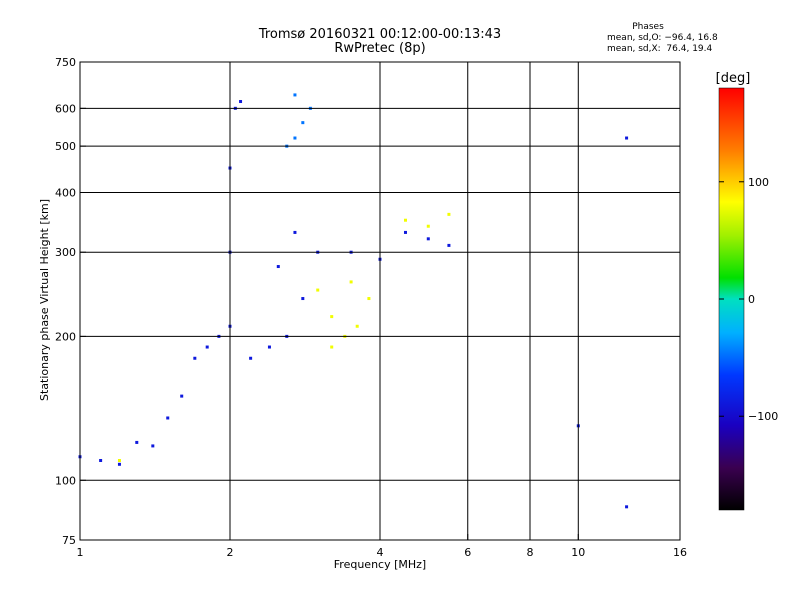 This screenshot has height=600, width=800. Describe the element at coordinates (380, 552) in the screenshot. I see `x-tick-label: 4` at that location.